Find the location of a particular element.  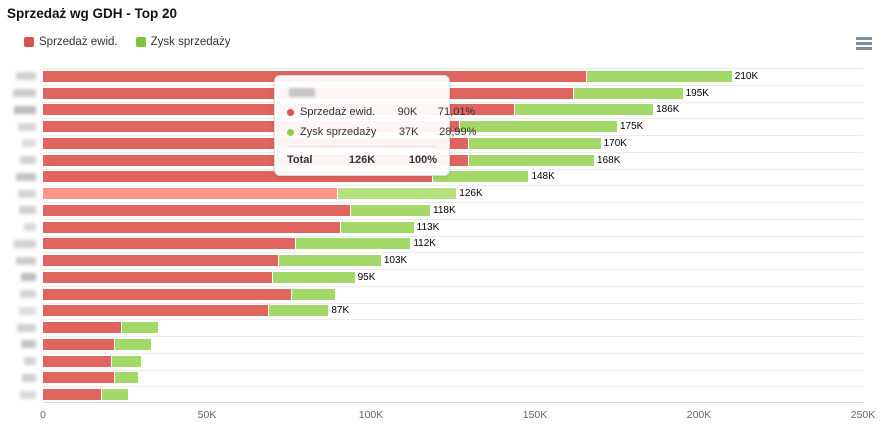

bar-total-label: 168K is located at coordinates (609, 160).